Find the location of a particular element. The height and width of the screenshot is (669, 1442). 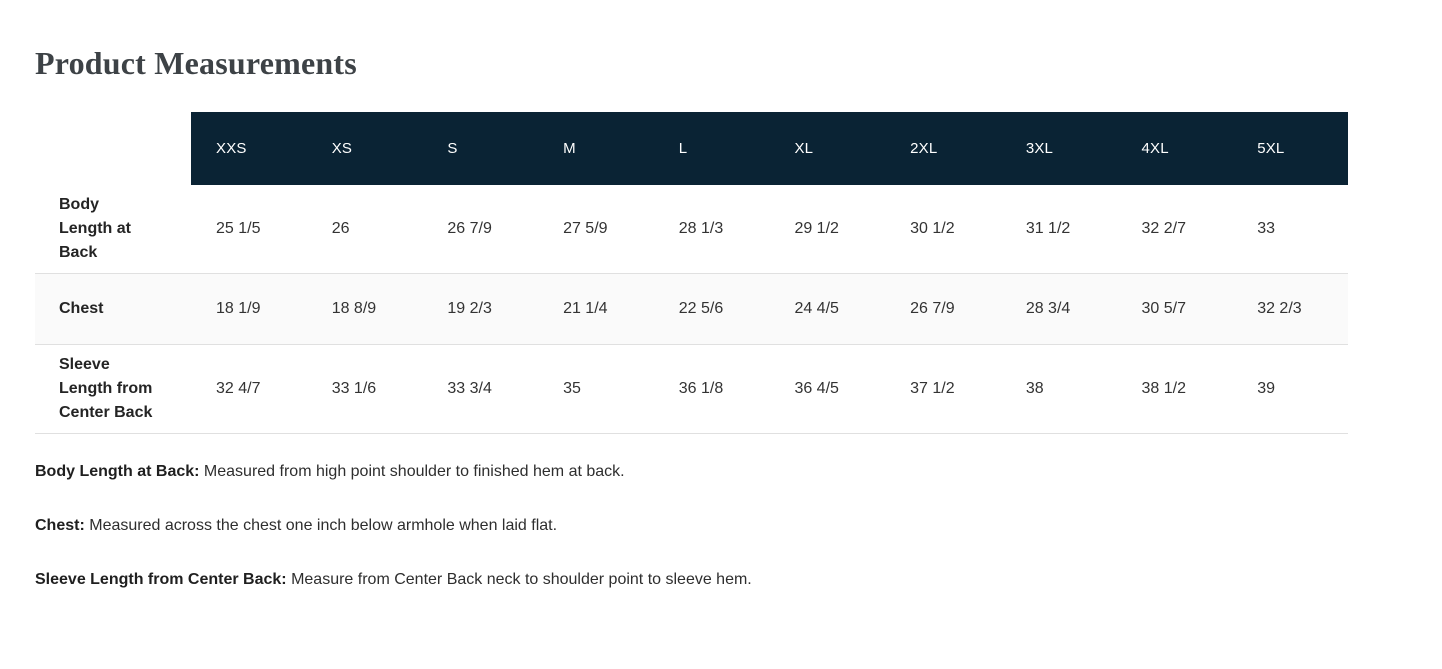

measurement-cell: 18 8/9 is located at coordinates (354, 309).